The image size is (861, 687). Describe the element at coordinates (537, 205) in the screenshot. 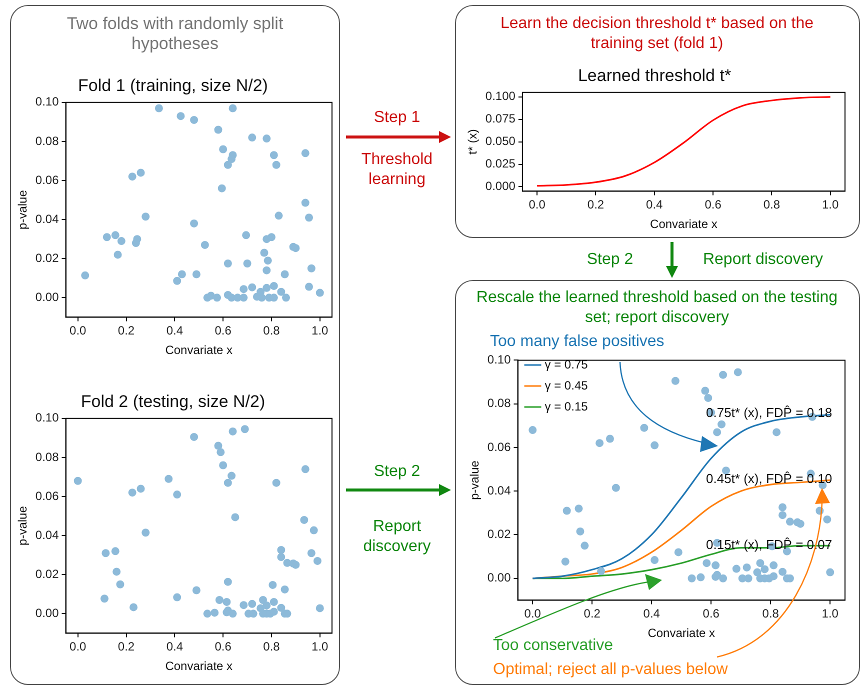

I see `x-tick-label: 0.0` at that location.